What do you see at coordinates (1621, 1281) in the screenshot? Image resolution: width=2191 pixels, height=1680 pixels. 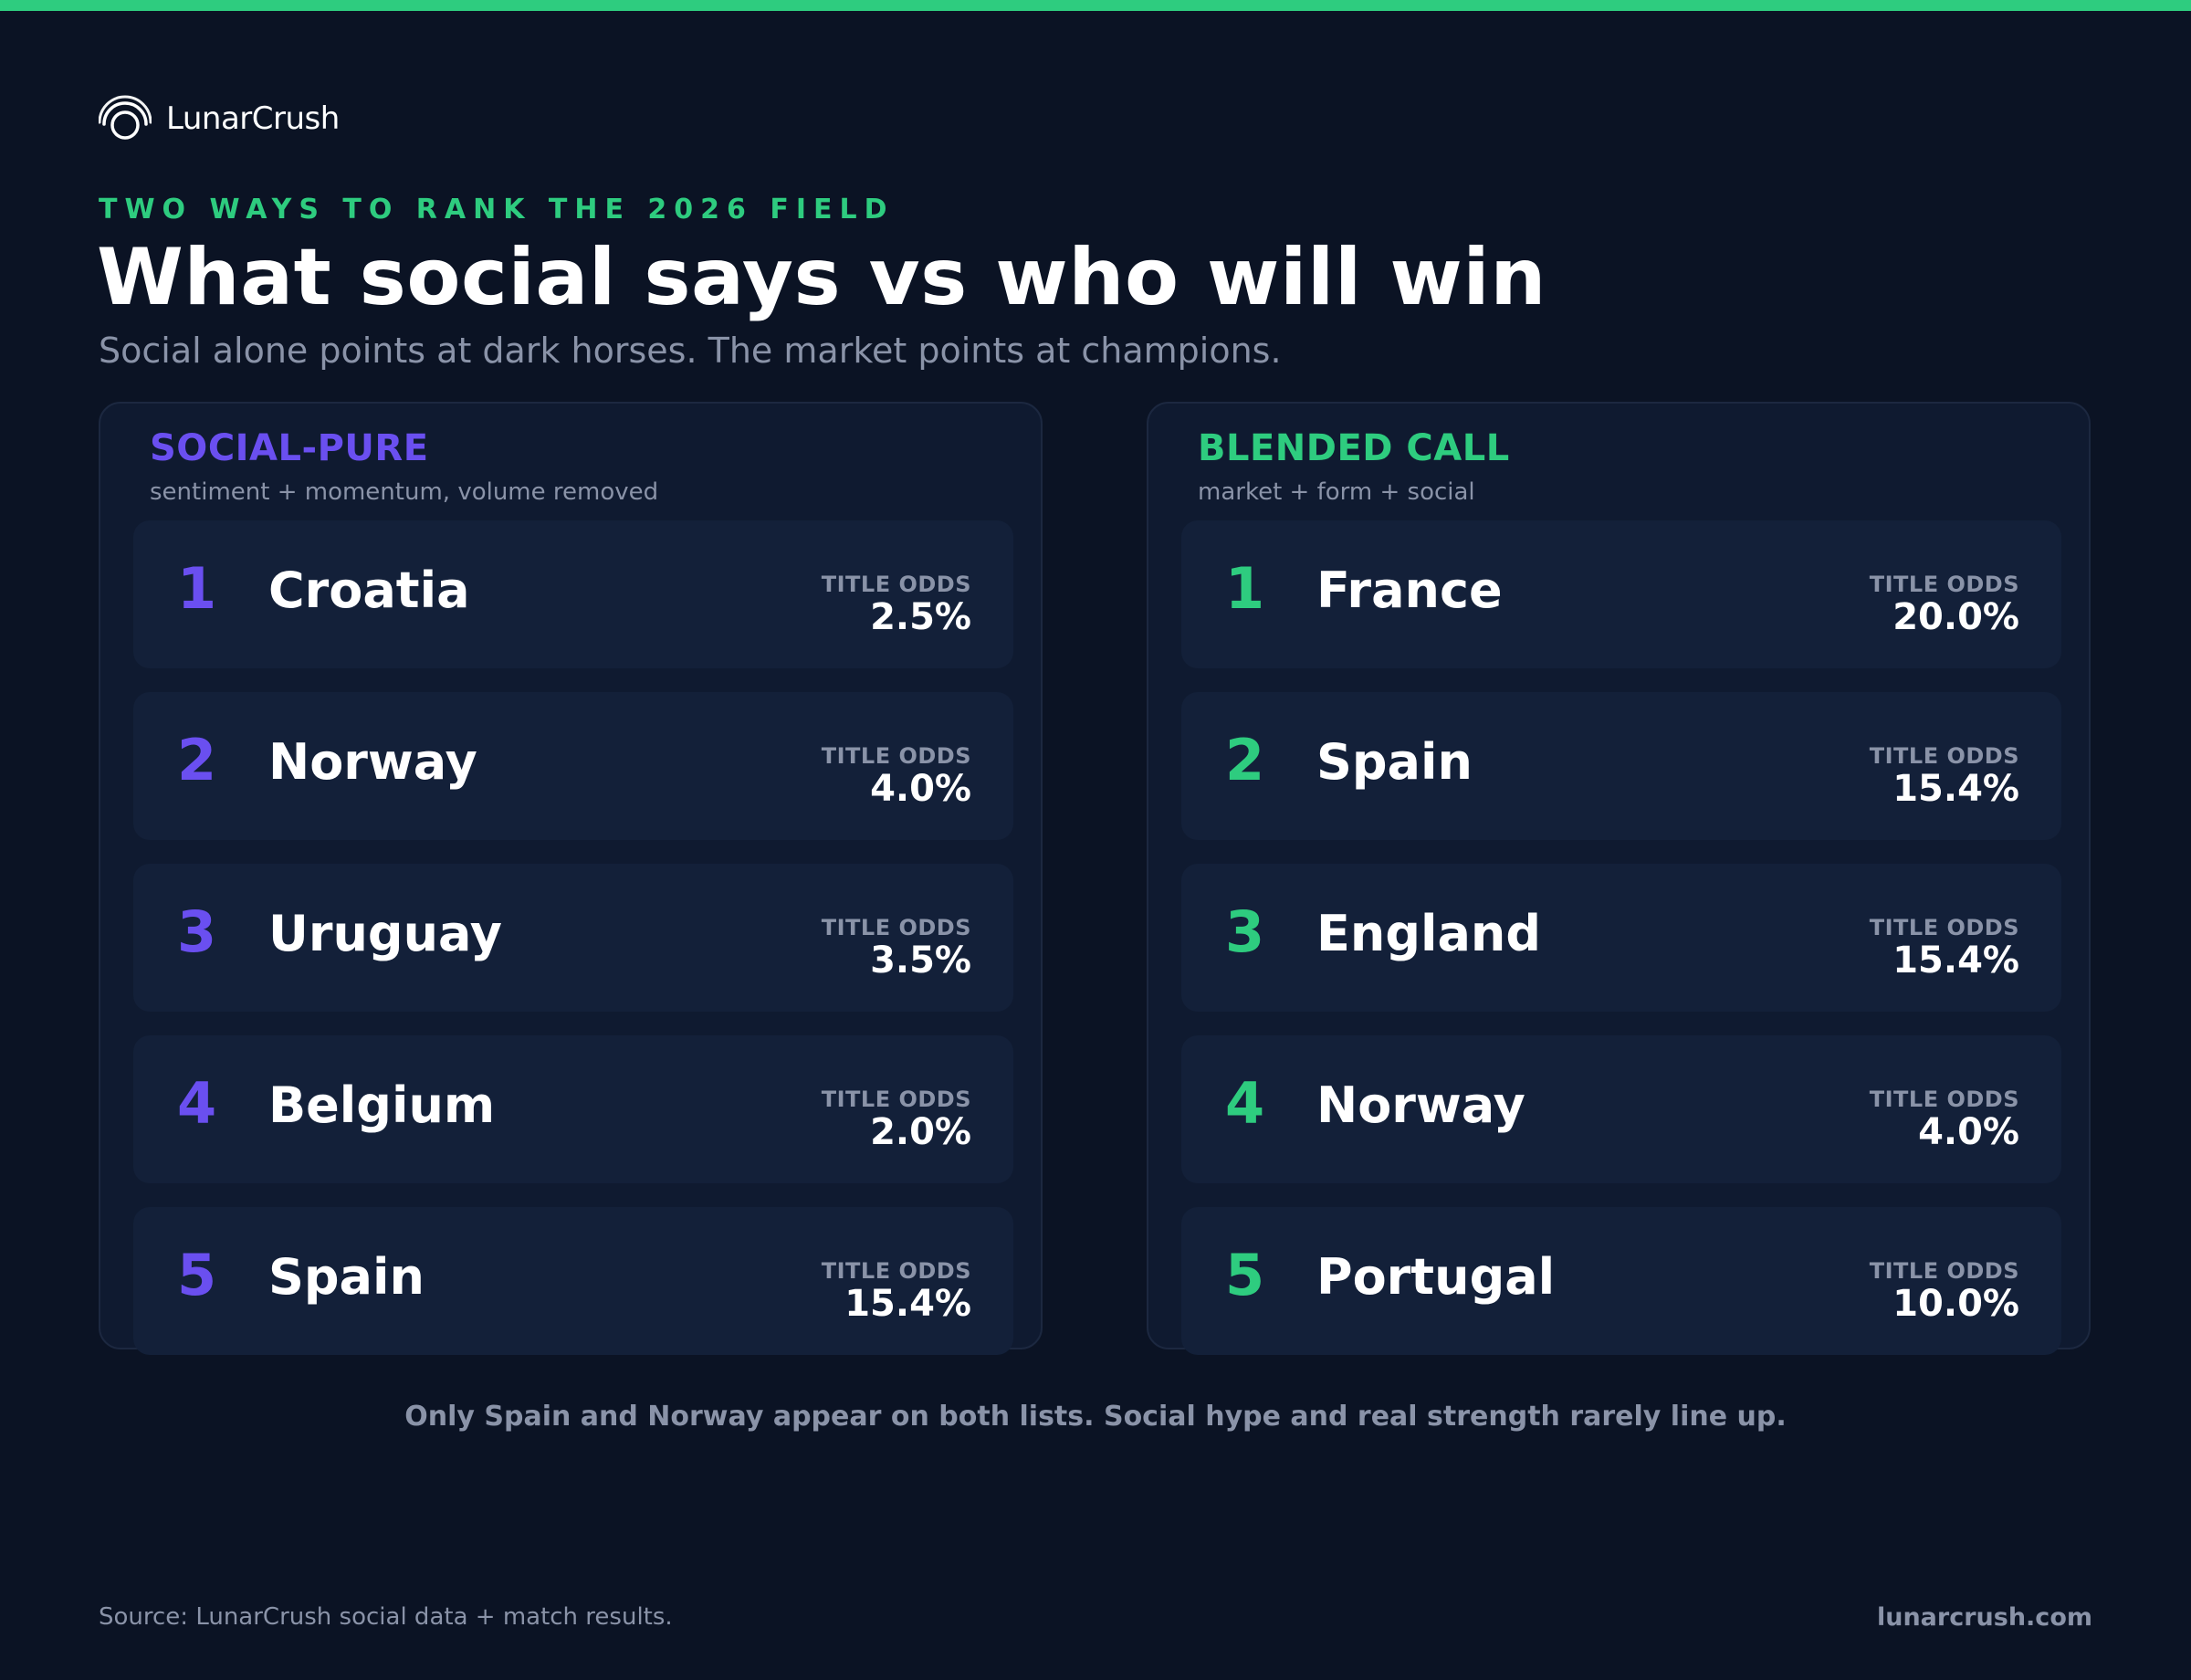 I see `ranking-row: 5 Portugal TITLE ODDS 10.0%` at bounding box center [1621, 1281].